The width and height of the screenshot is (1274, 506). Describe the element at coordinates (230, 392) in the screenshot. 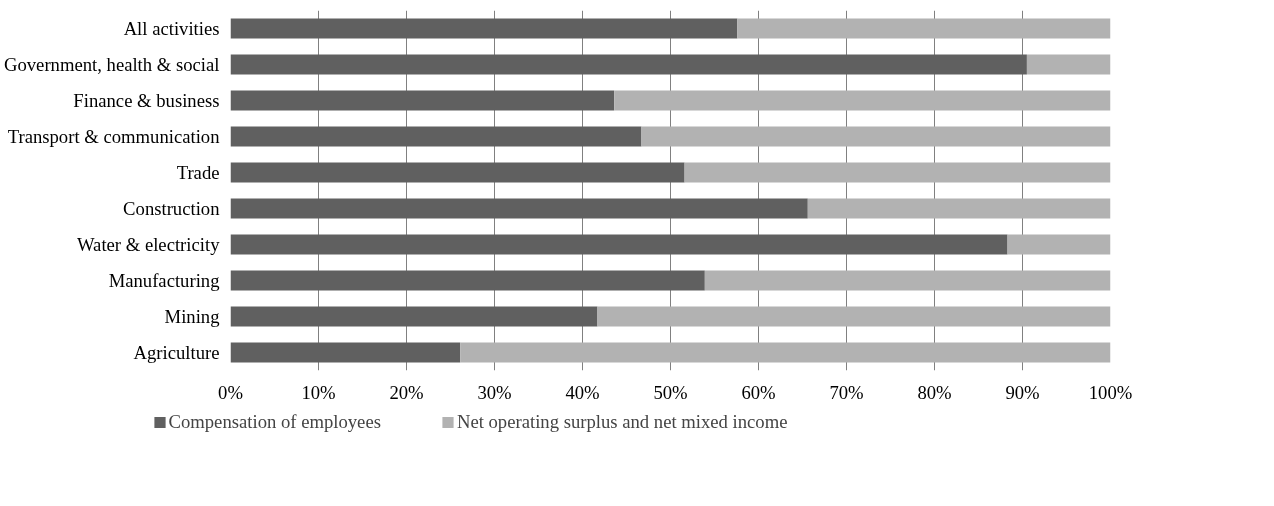

I see `x-tick-label: 0%` at that location.